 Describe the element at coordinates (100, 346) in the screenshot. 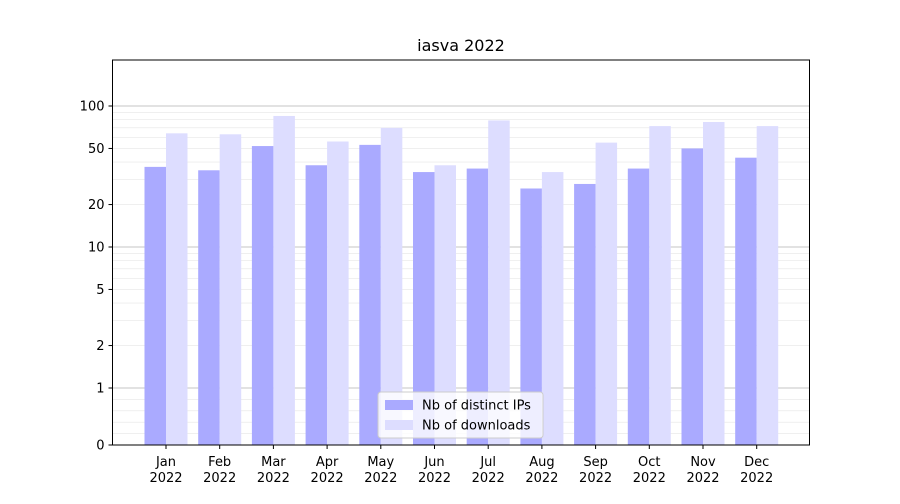

I see `y-tick-label: 2` at that location.